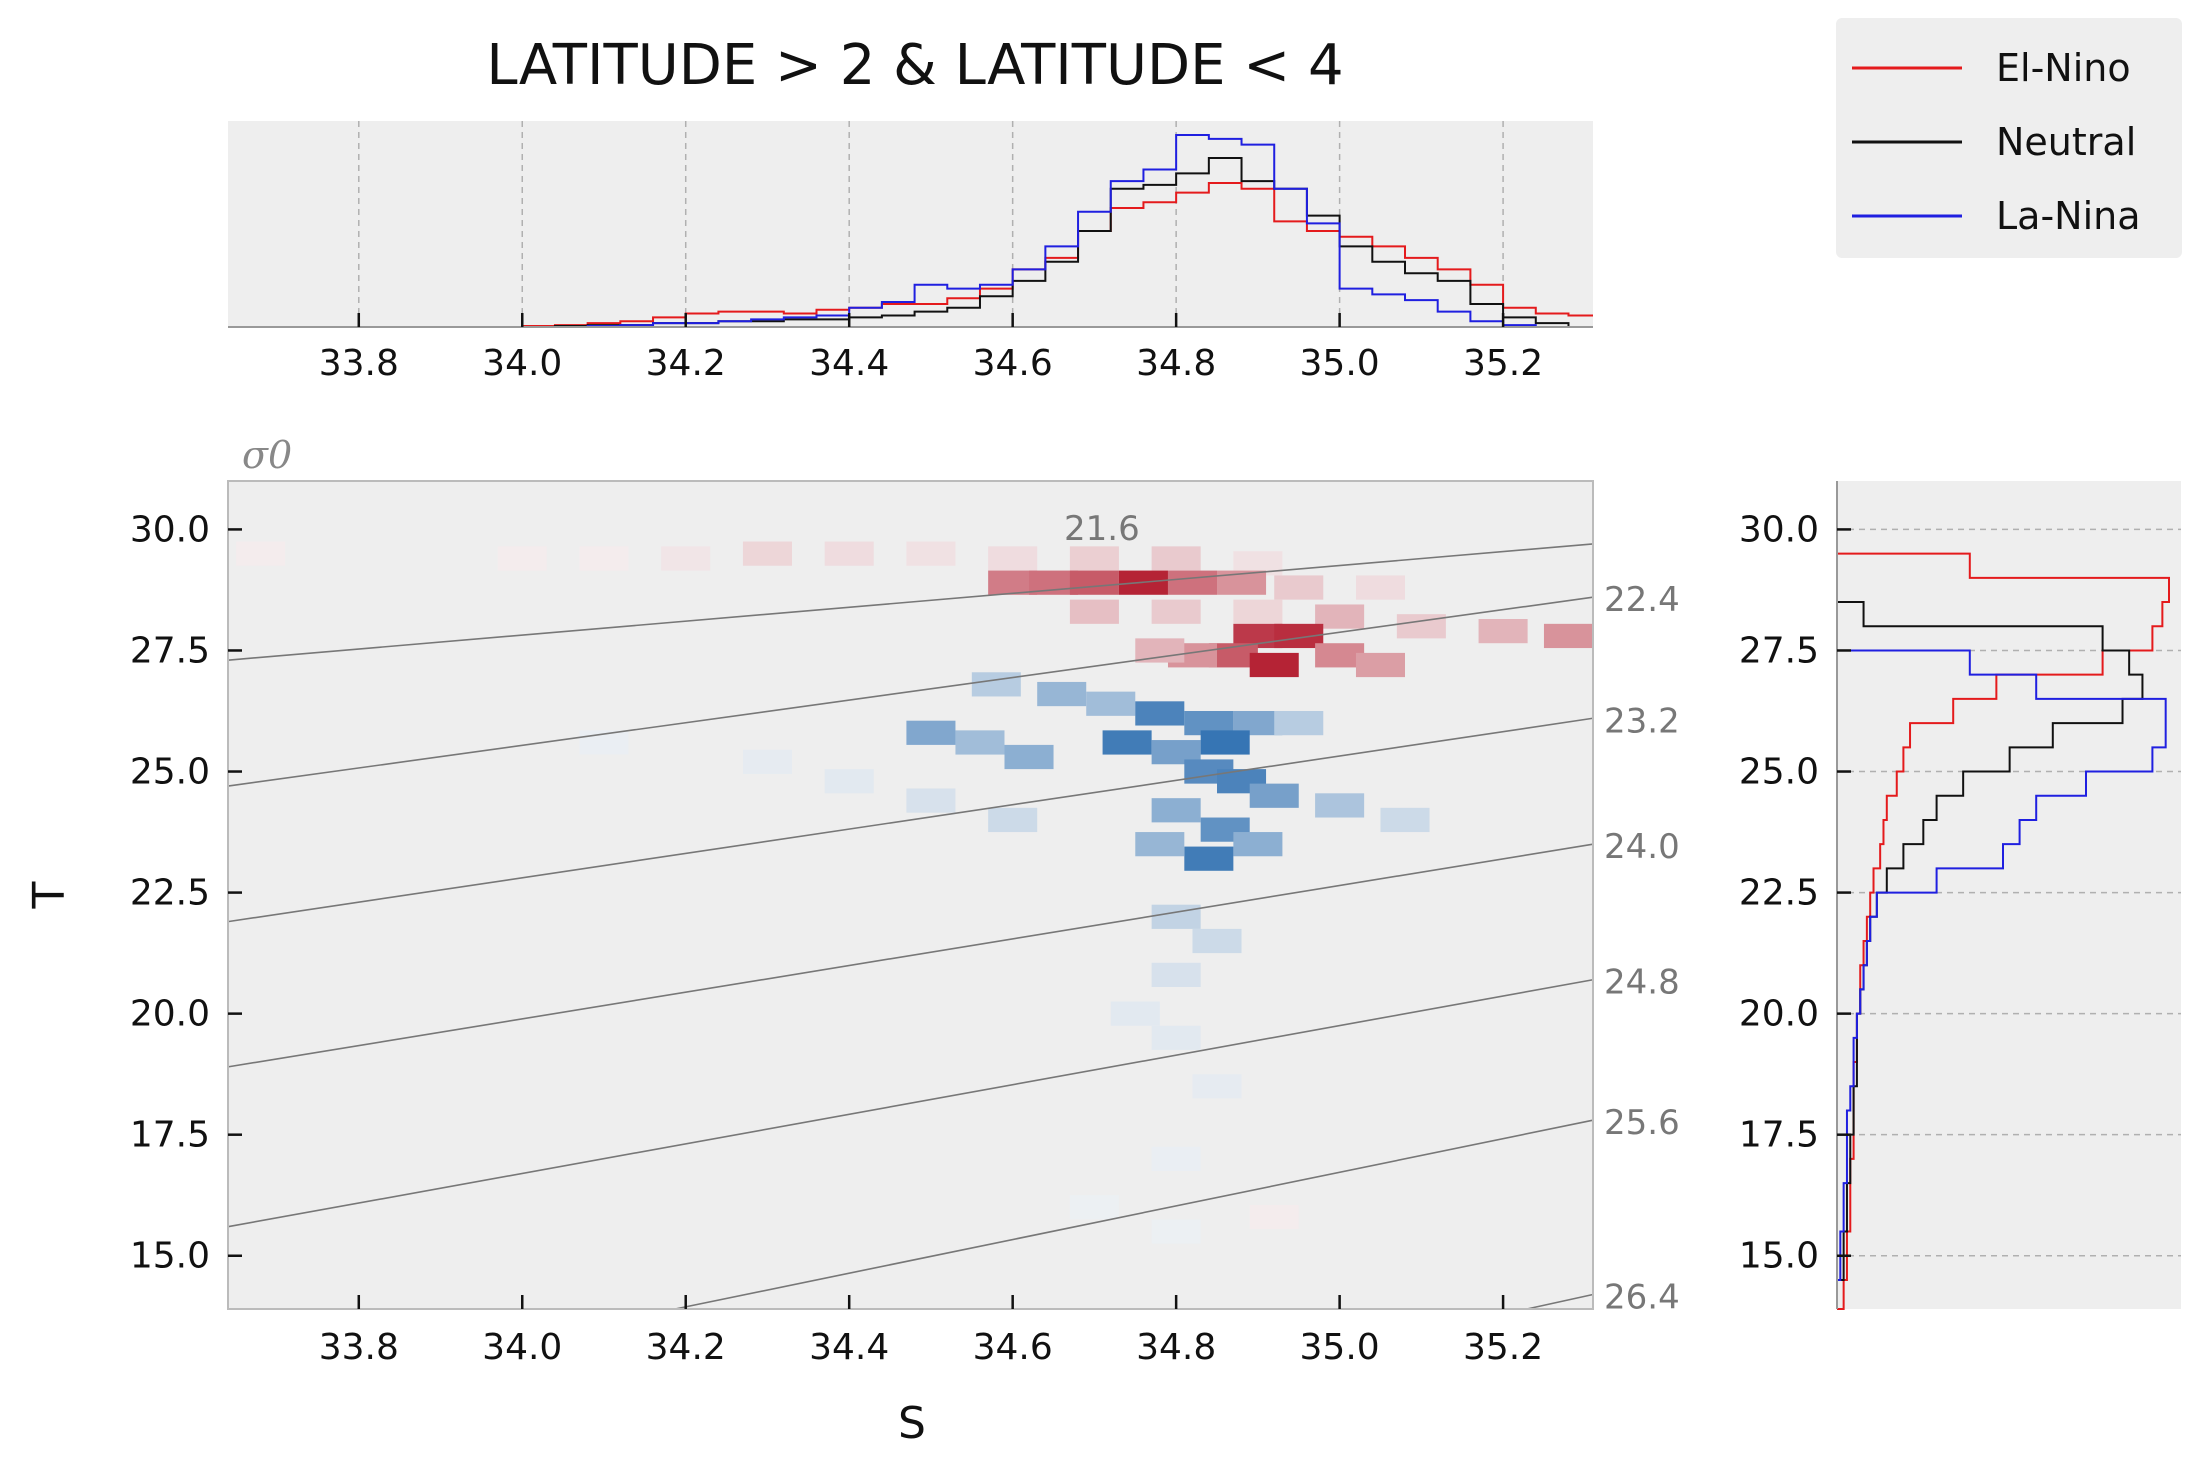 The height and width of the screenshot is (1481, 2201). I want to click on top-x-tick-label: 33.8, so click(359, 363).